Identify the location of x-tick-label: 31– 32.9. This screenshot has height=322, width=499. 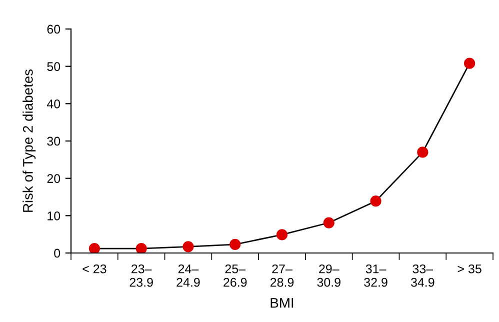
(376, 275).